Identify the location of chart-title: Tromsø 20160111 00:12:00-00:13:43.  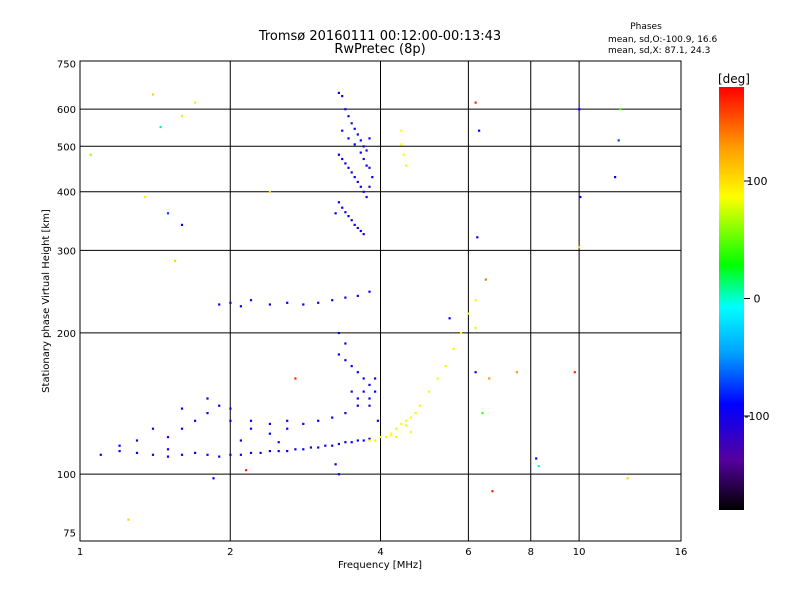
(379, 36).